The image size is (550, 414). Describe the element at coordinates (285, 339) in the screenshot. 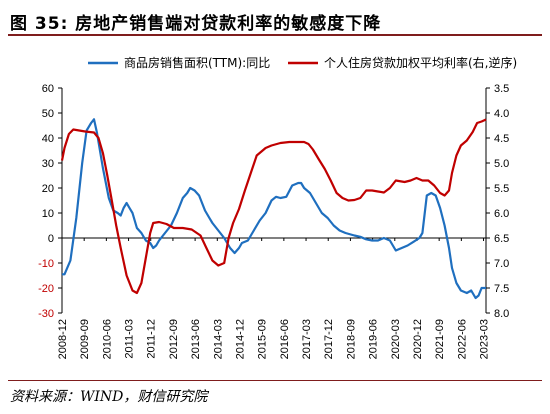

I see `x-tick-label: 2016-06` at that location.